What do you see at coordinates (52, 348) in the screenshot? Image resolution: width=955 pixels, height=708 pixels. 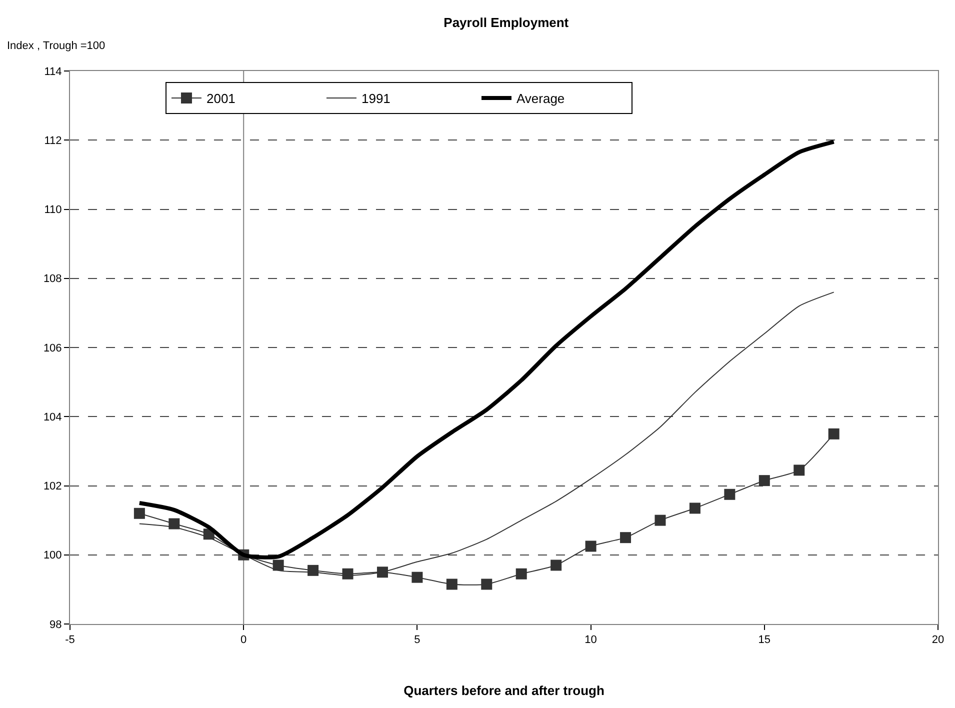 I see `y-tick-label: 106` at bounding box center [52, 348].